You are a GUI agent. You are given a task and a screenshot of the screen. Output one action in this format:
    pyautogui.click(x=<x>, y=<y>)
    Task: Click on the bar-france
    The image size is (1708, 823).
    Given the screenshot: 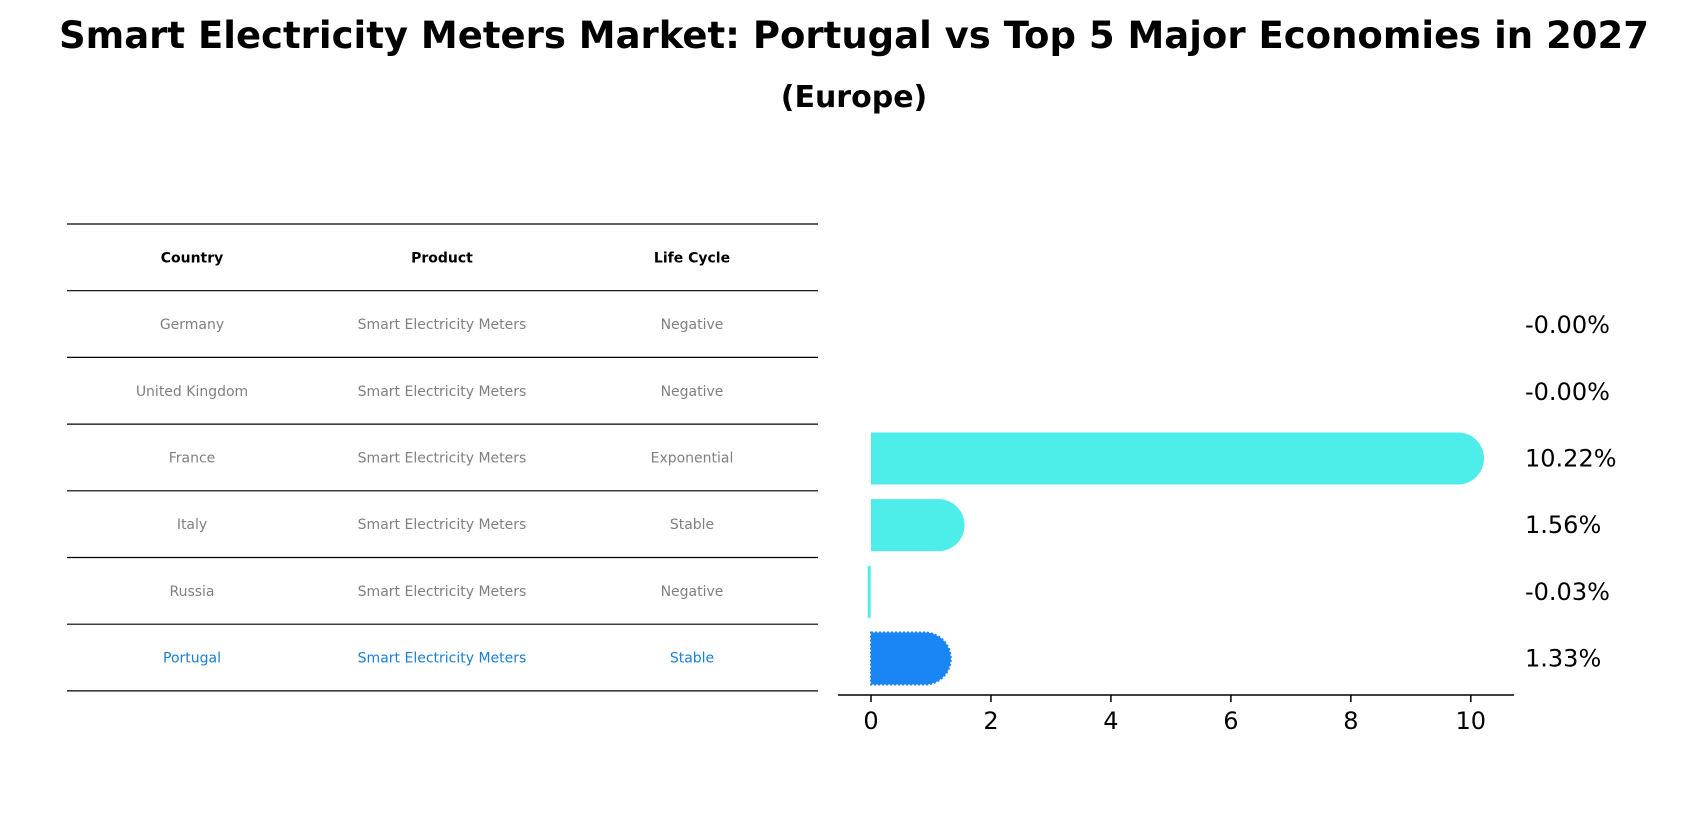 What is the action you would take?
    pyautogui.click(x=1177, y=458)
    